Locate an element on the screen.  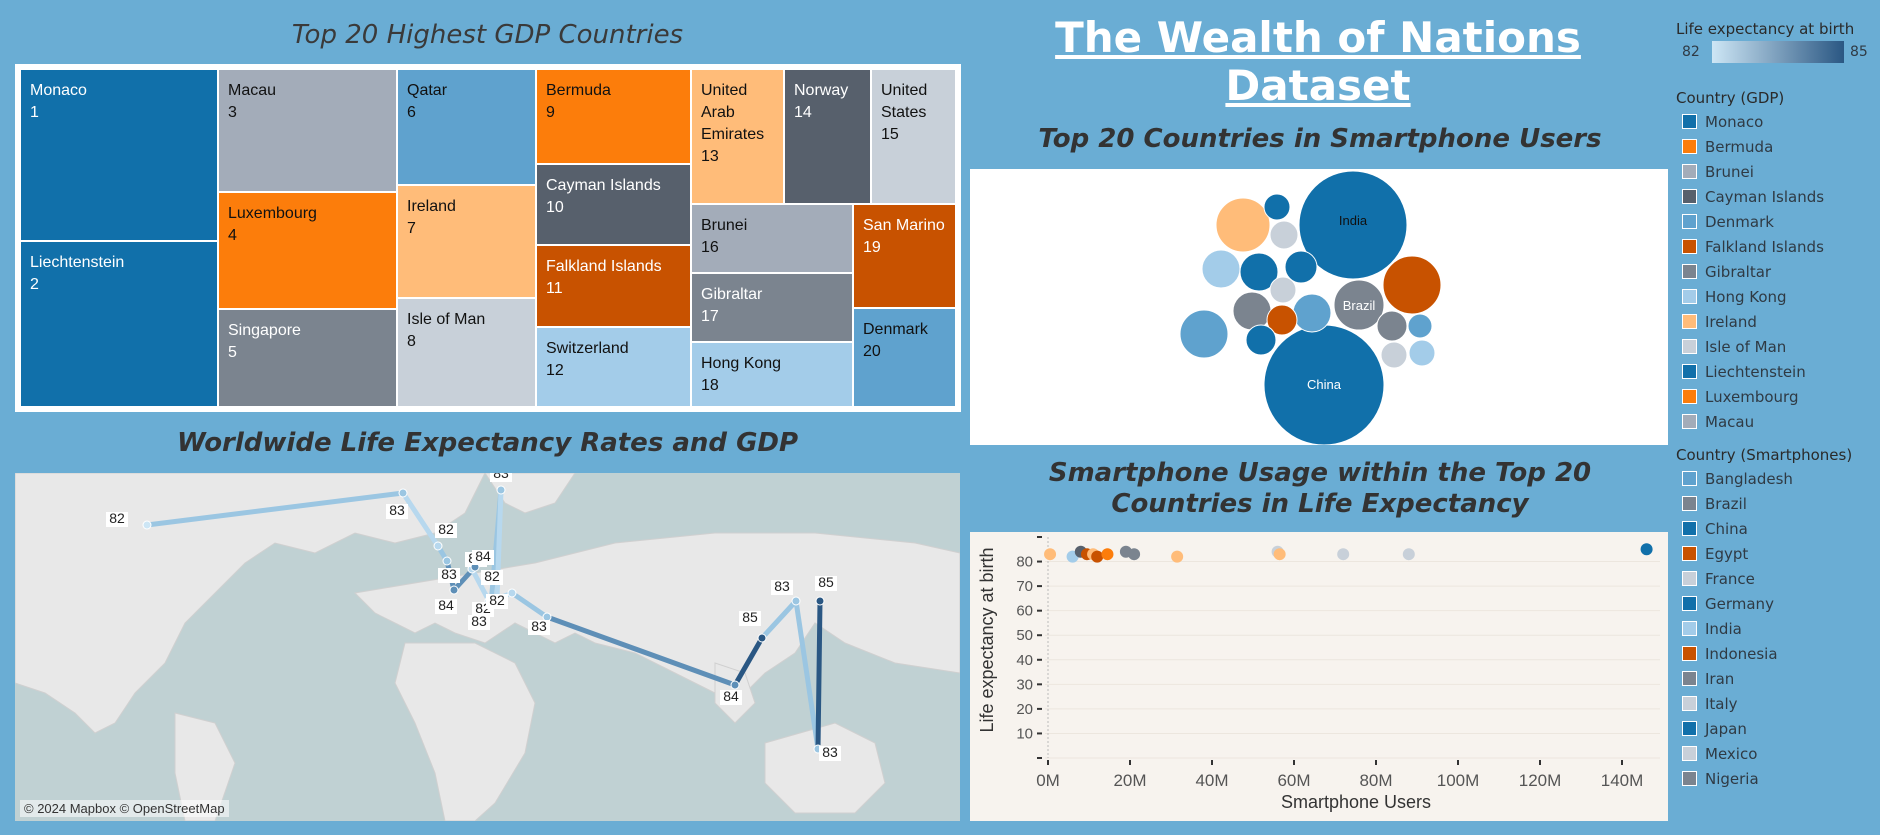
legend-item-luxembourg: Luxembourg is located at coordinates (1776, 396).